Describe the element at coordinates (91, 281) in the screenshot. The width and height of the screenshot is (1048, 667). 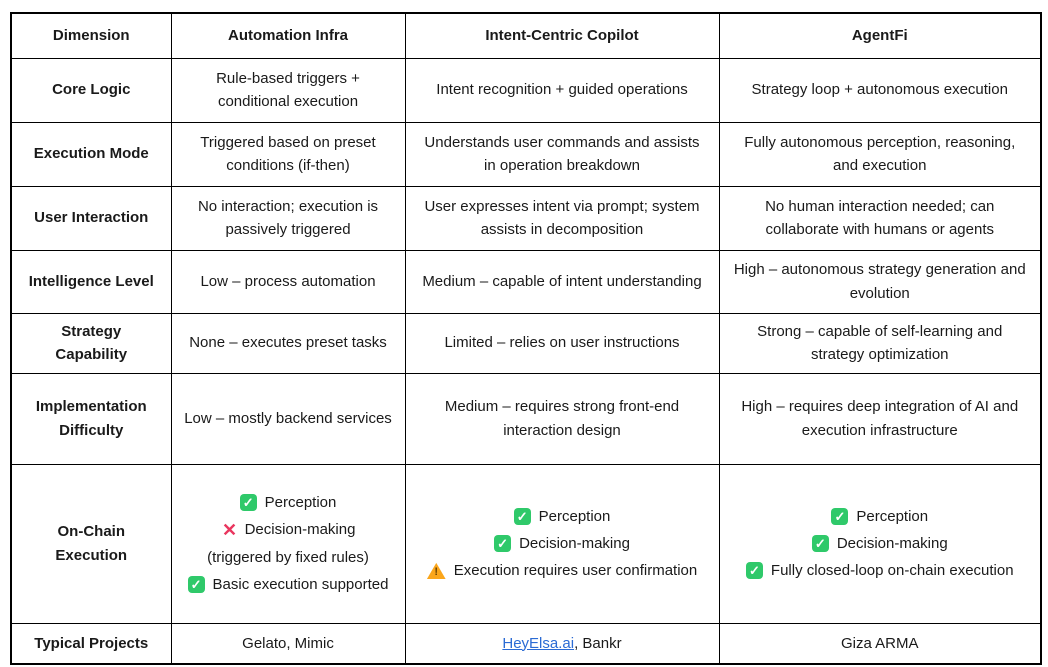
I see `row-label-intelligence-level: Intelligence Level` at that location.